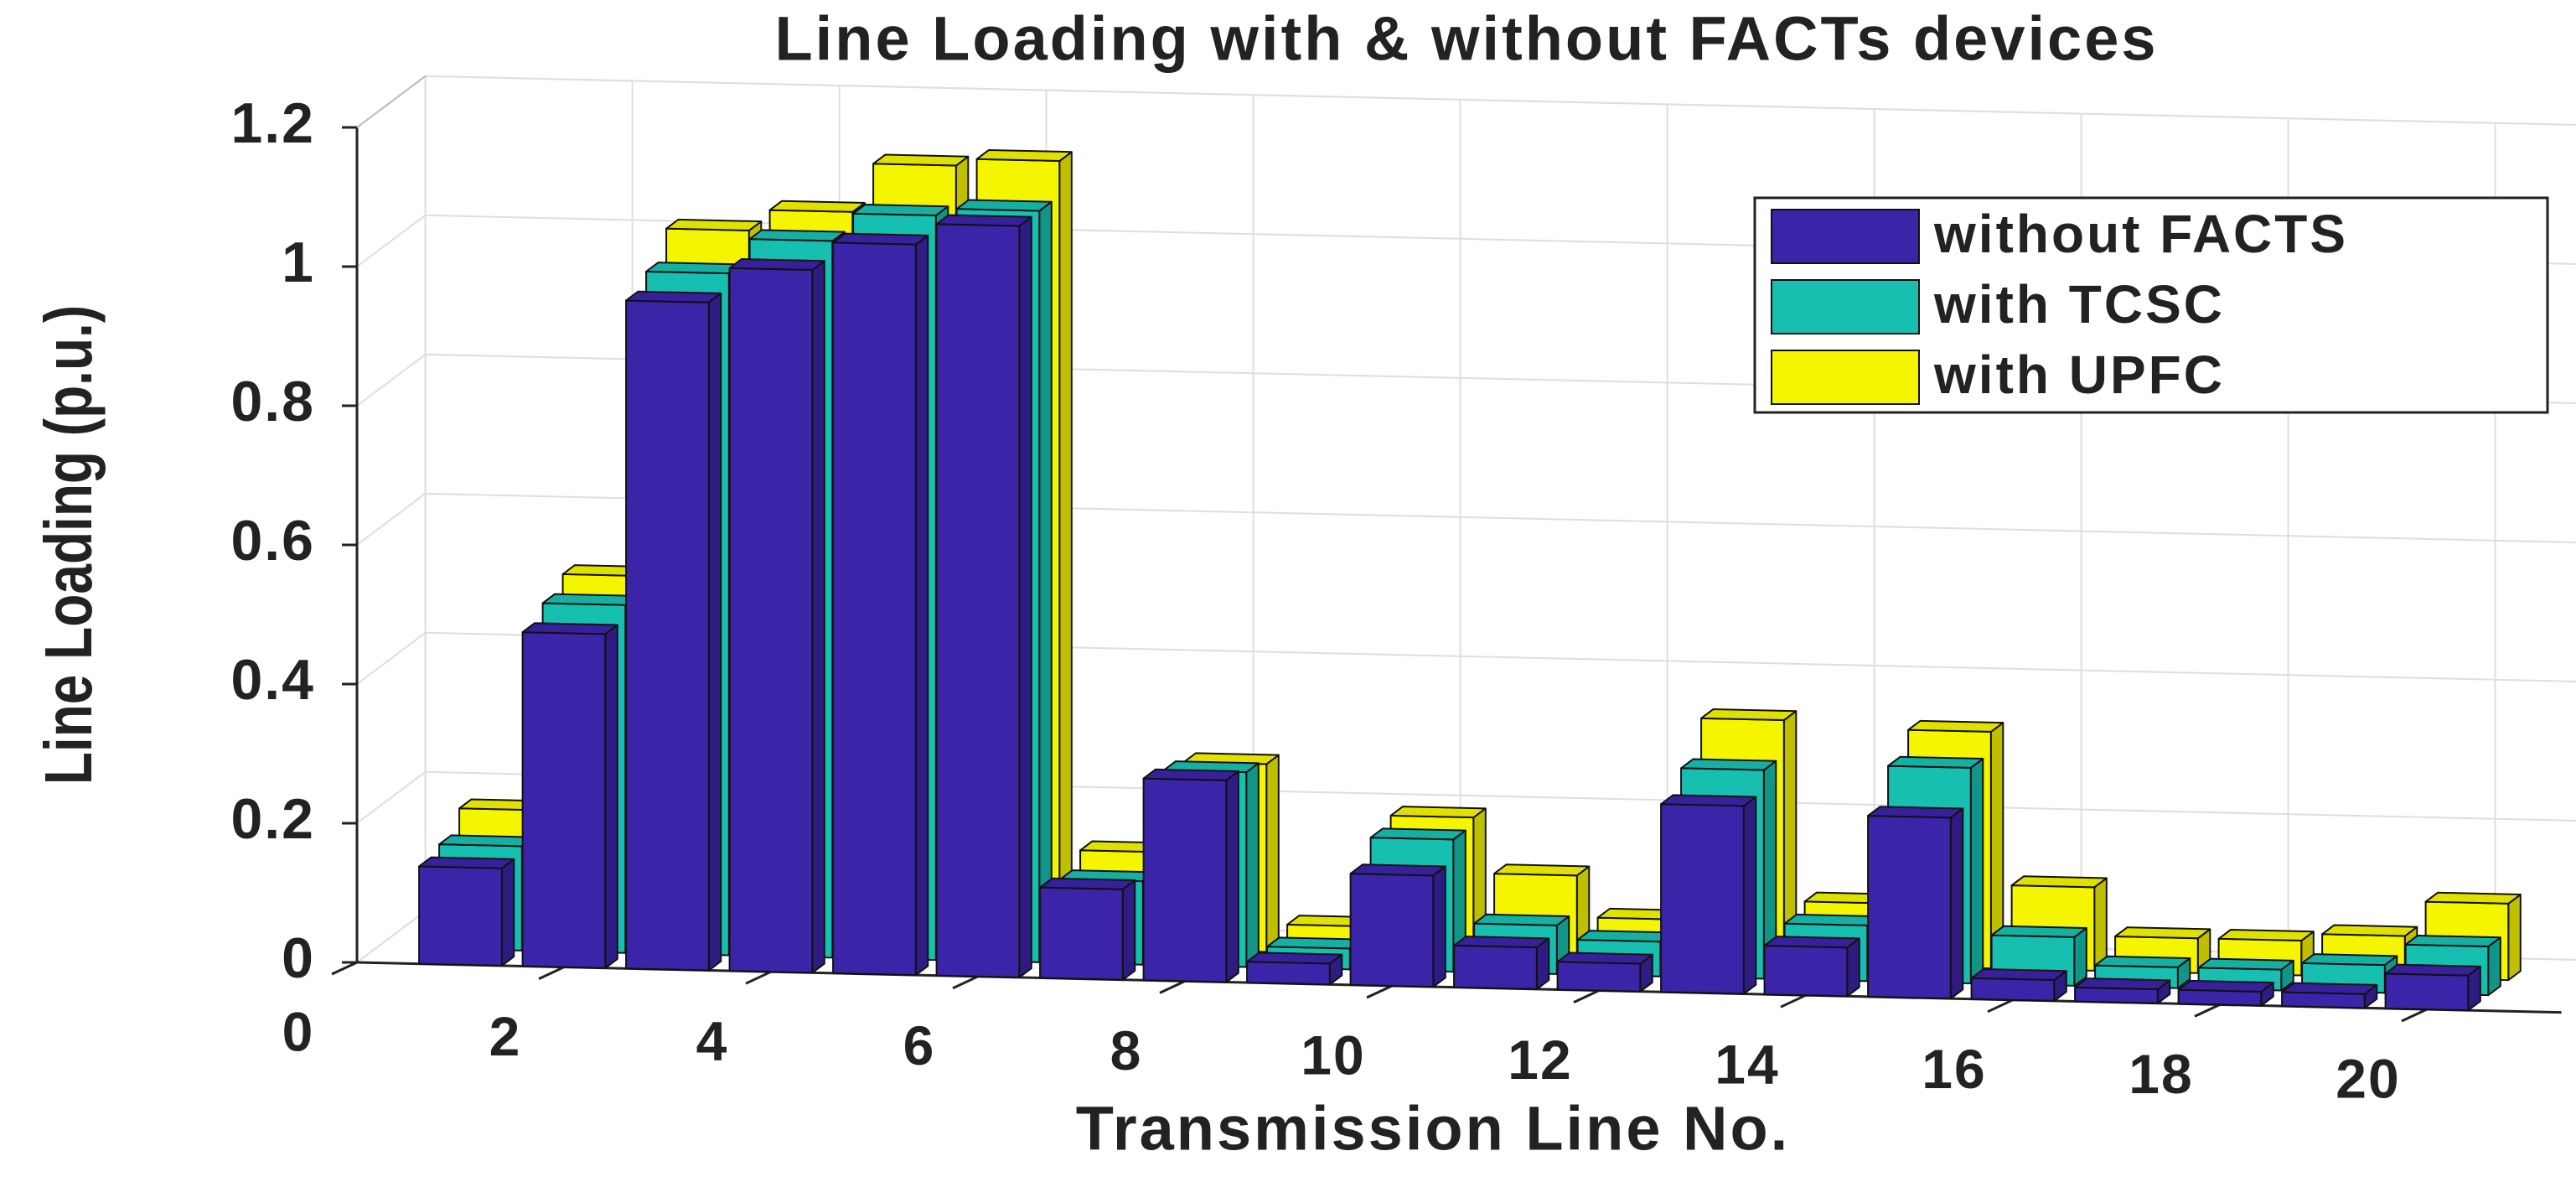  Describe the element at coordinates (298, 262) in the screenshot. I see `y-tick-label: 1` at that location.